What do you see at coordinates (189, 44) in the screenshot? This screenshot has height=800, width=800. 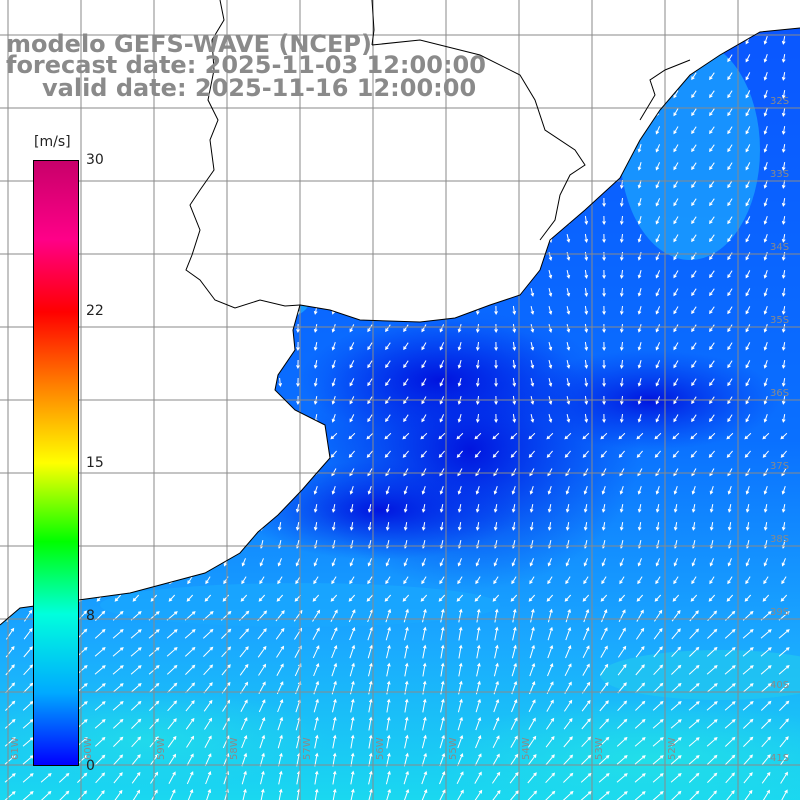 I see `model-title: modelo GEFS-WAVE (NCEP)` at bounding box center [189, 44].